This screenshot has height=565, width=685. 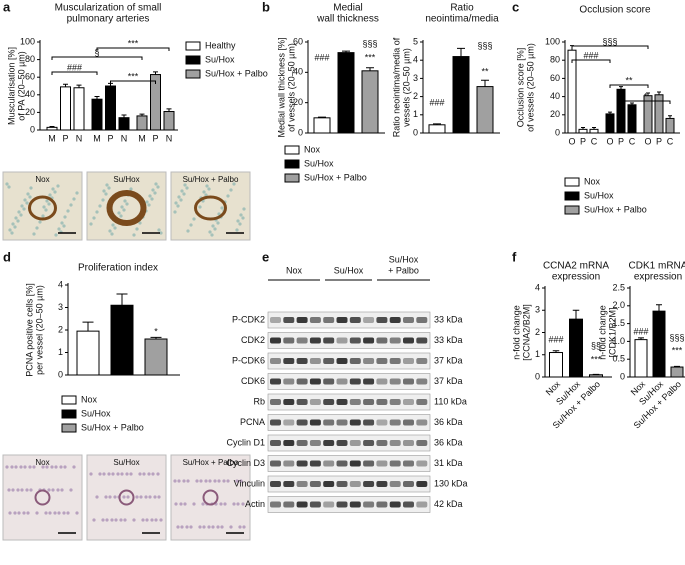 What do you see at coordinates (7, 256) in the screenshot?
I see `panel-label: d` at bounding box center [7, 256].